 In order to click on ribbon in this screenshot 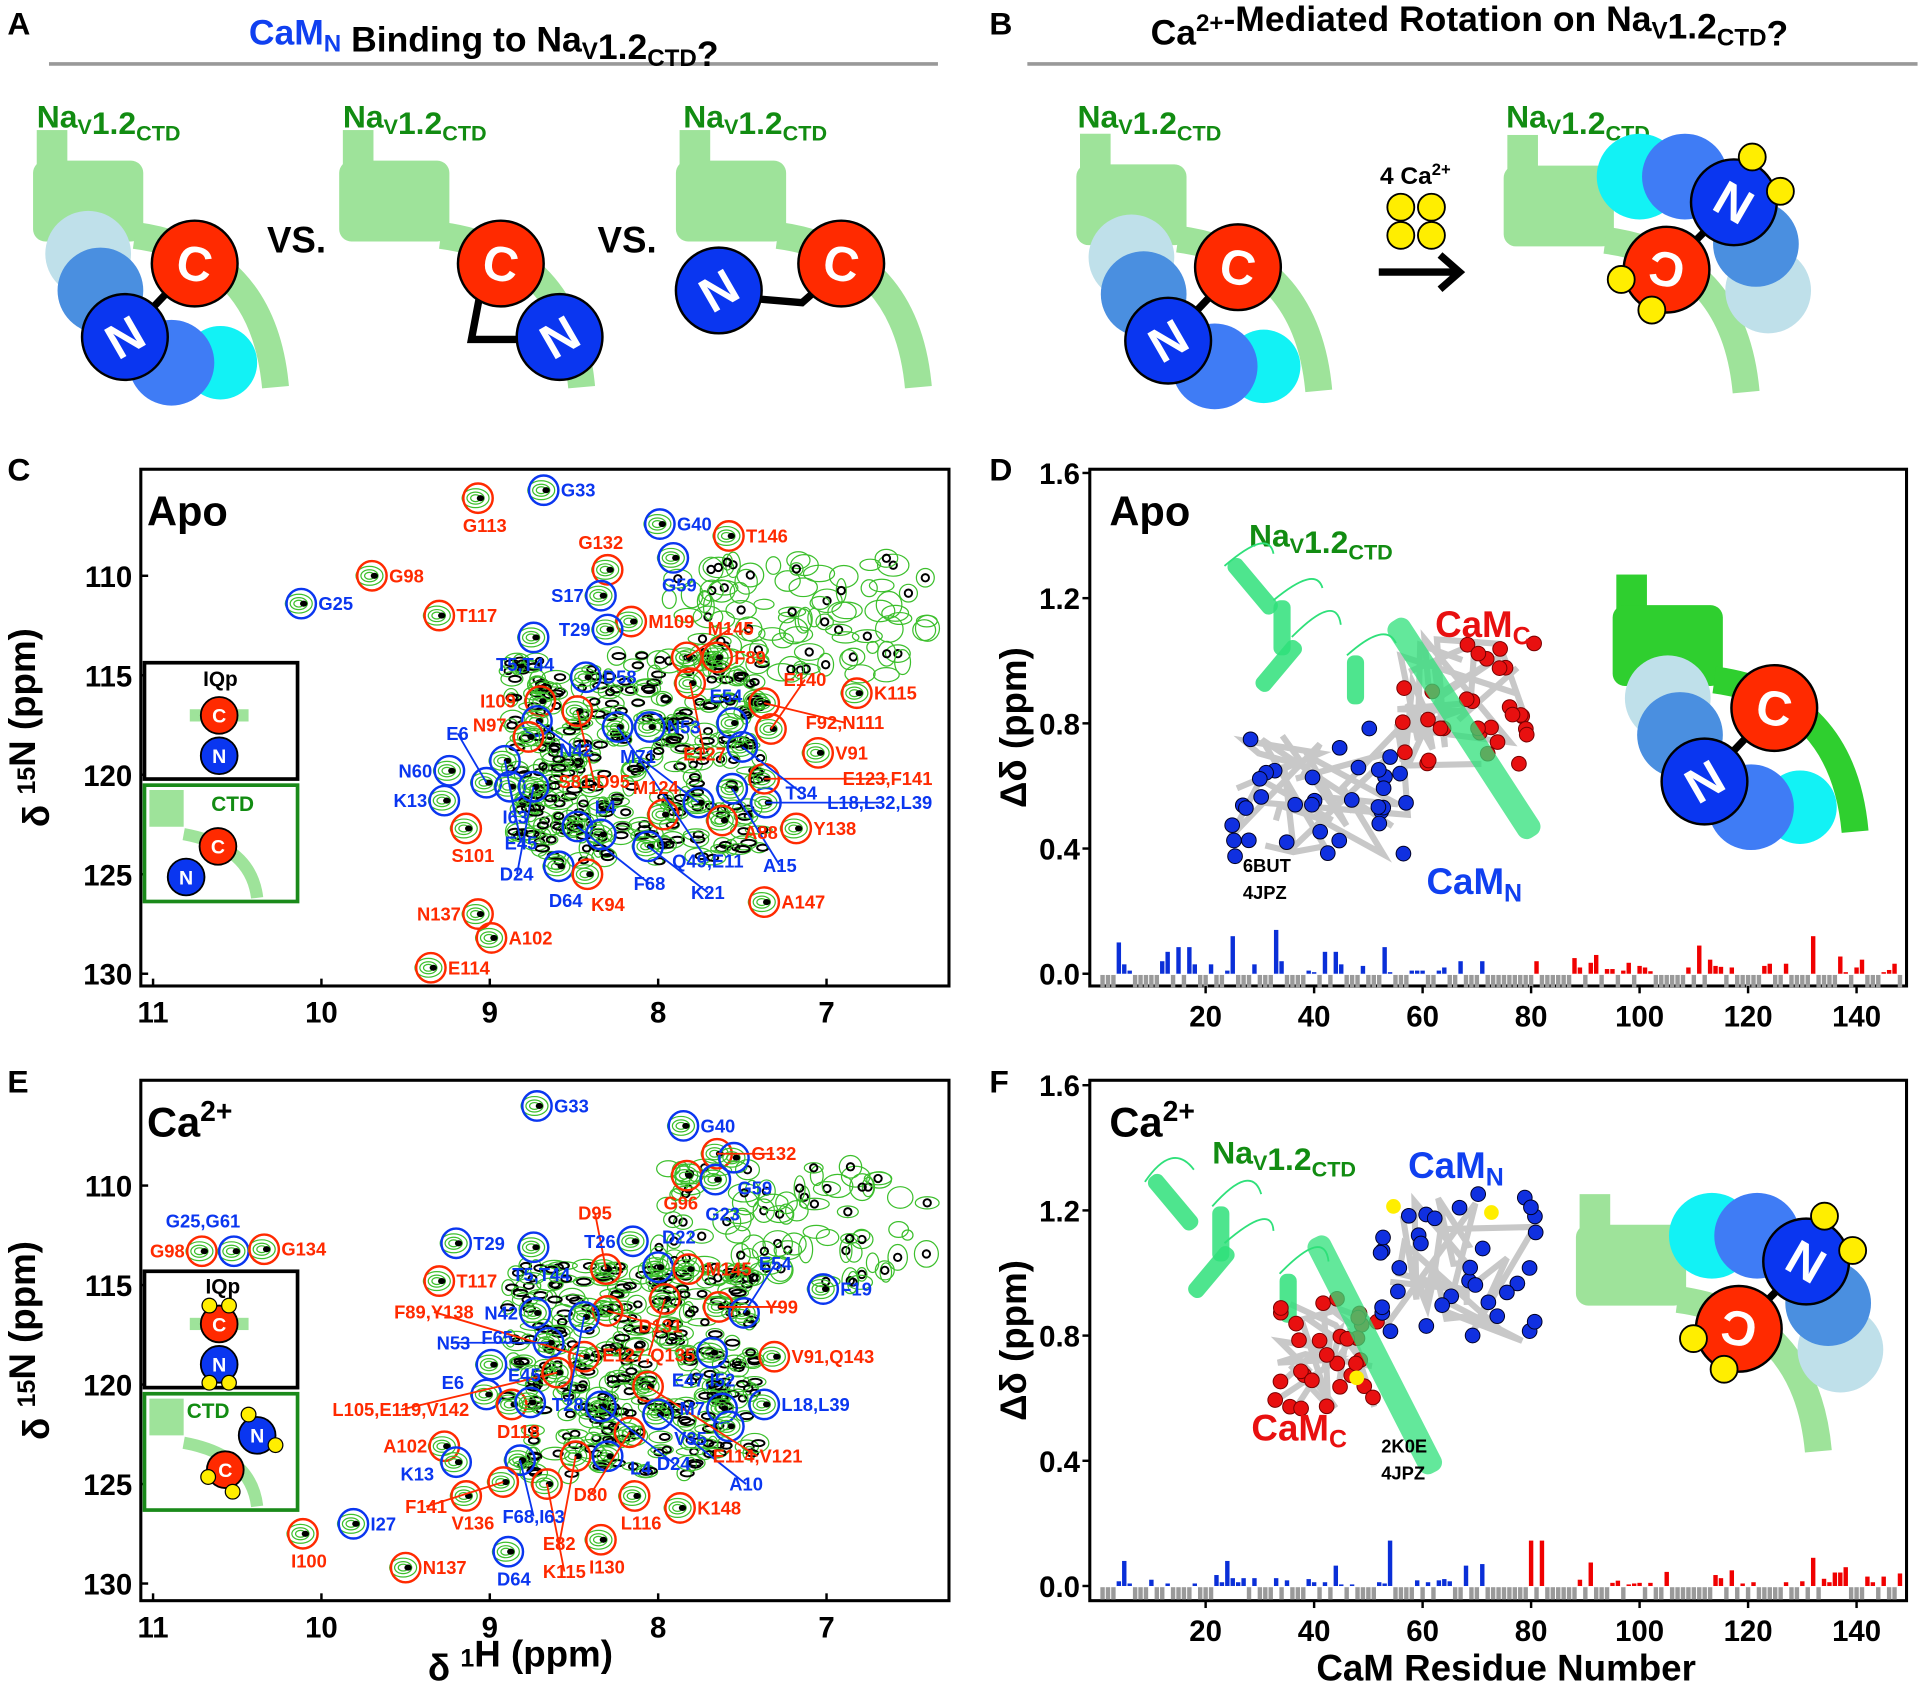, I will do `click(1324, 1343)`.